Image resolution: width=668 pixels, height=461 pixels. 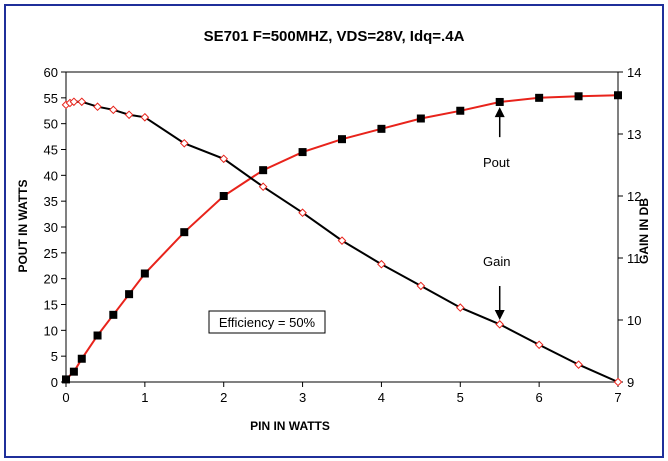 What do you see at coordinates (496, 162) in the screenshot?
I see `pout-annotation: Pout` at bounding box center [496, 162].